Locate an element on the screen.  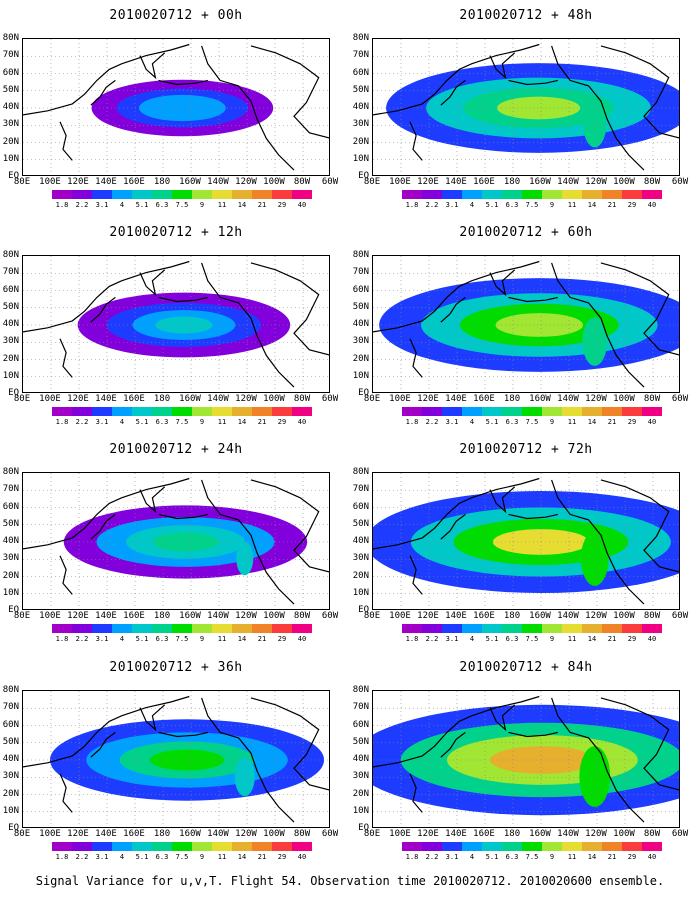
lat-tick-label: EQ is located at coordinates (363, 828).